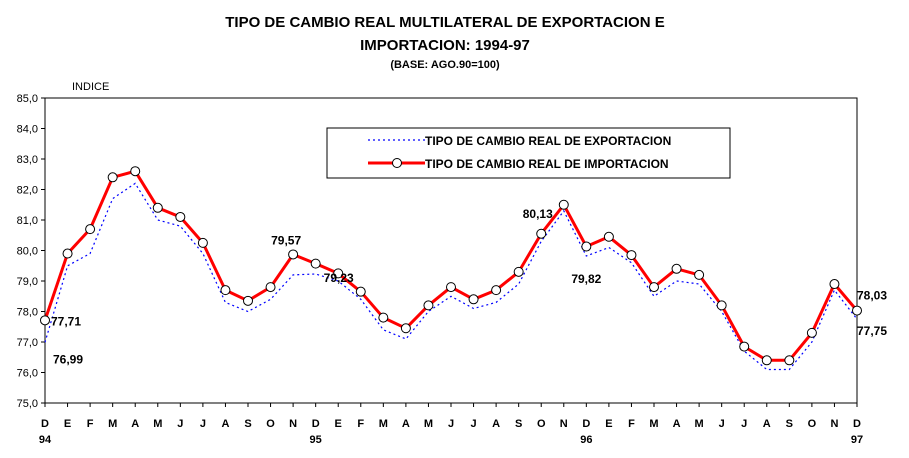 The width and height of the screenshot is (909, 458). I want to click on data-label: 76,99, so click(68, 359).